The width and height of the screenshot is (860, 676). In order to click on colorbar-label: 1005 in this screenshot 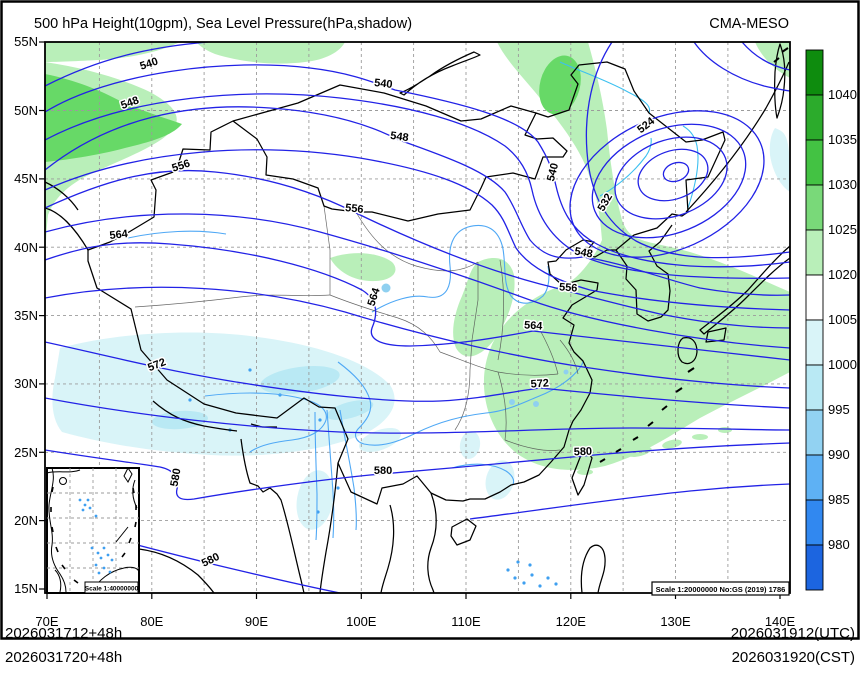, I will do `click(842, 319)`.